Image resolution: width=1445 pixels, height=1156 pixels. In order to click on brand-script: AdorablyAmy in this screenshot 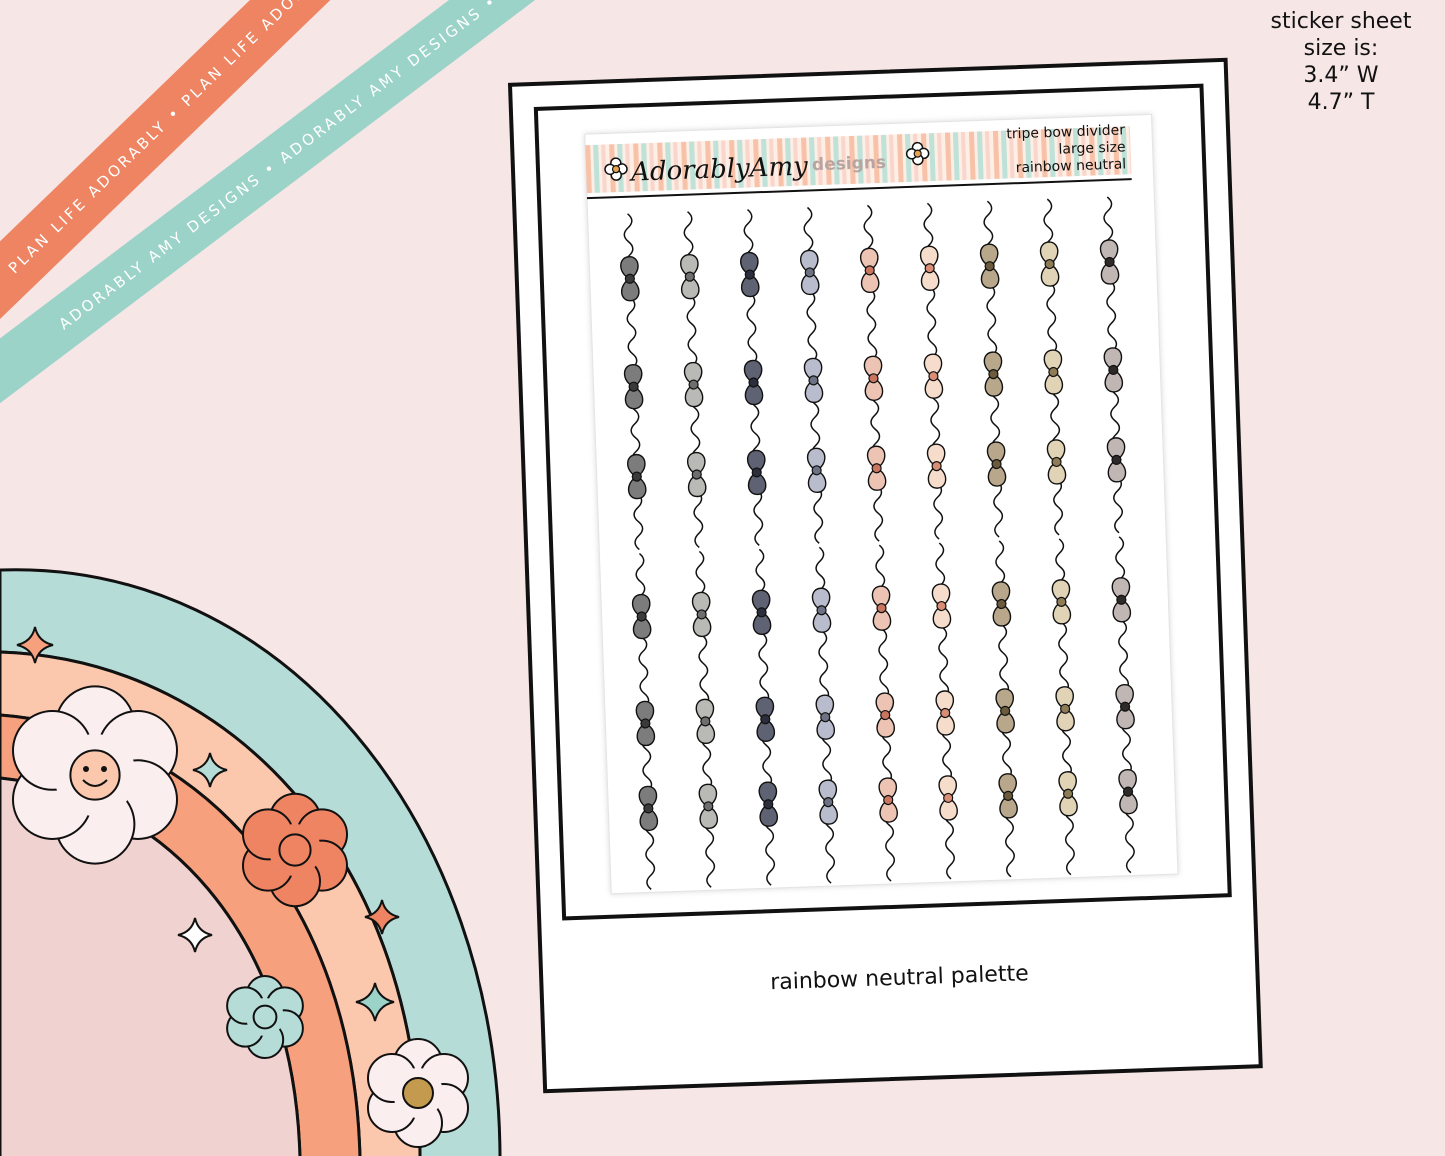, I will do `click(719, 169)`.